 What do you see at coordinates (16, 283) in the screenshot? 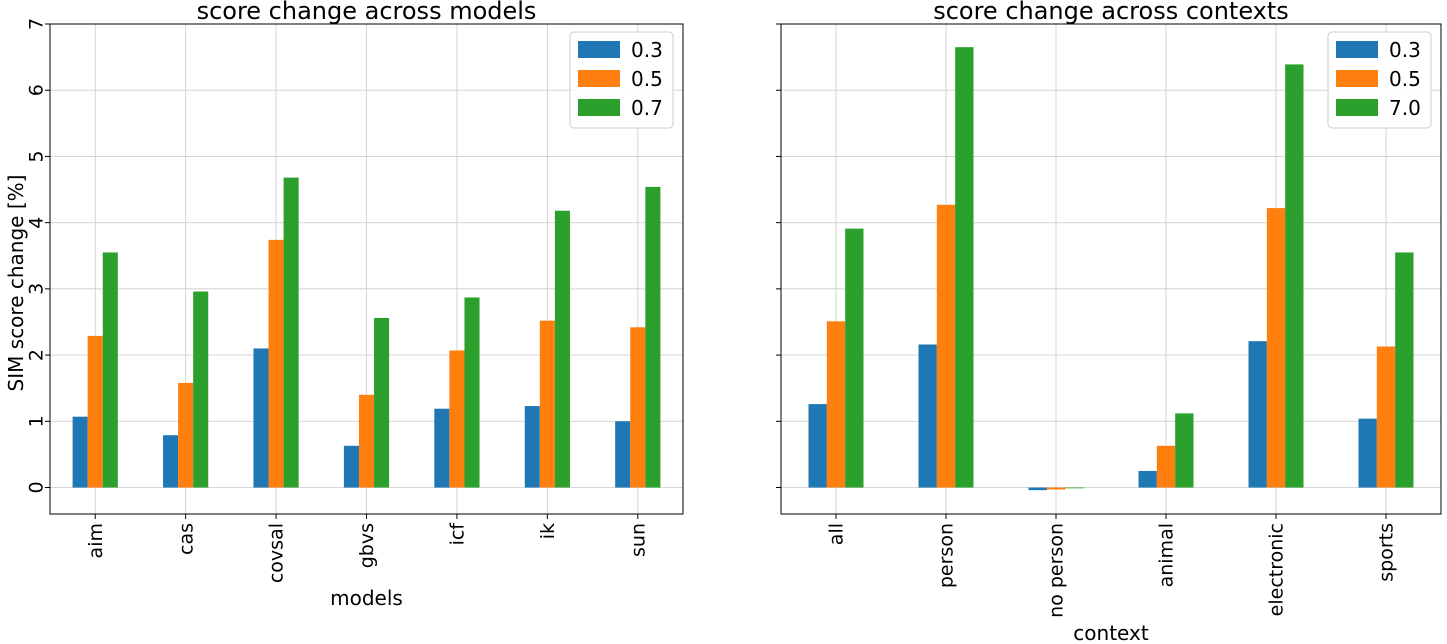
I see `y-axis-label: SIM score change [%]` at bounding box center [16, 283].